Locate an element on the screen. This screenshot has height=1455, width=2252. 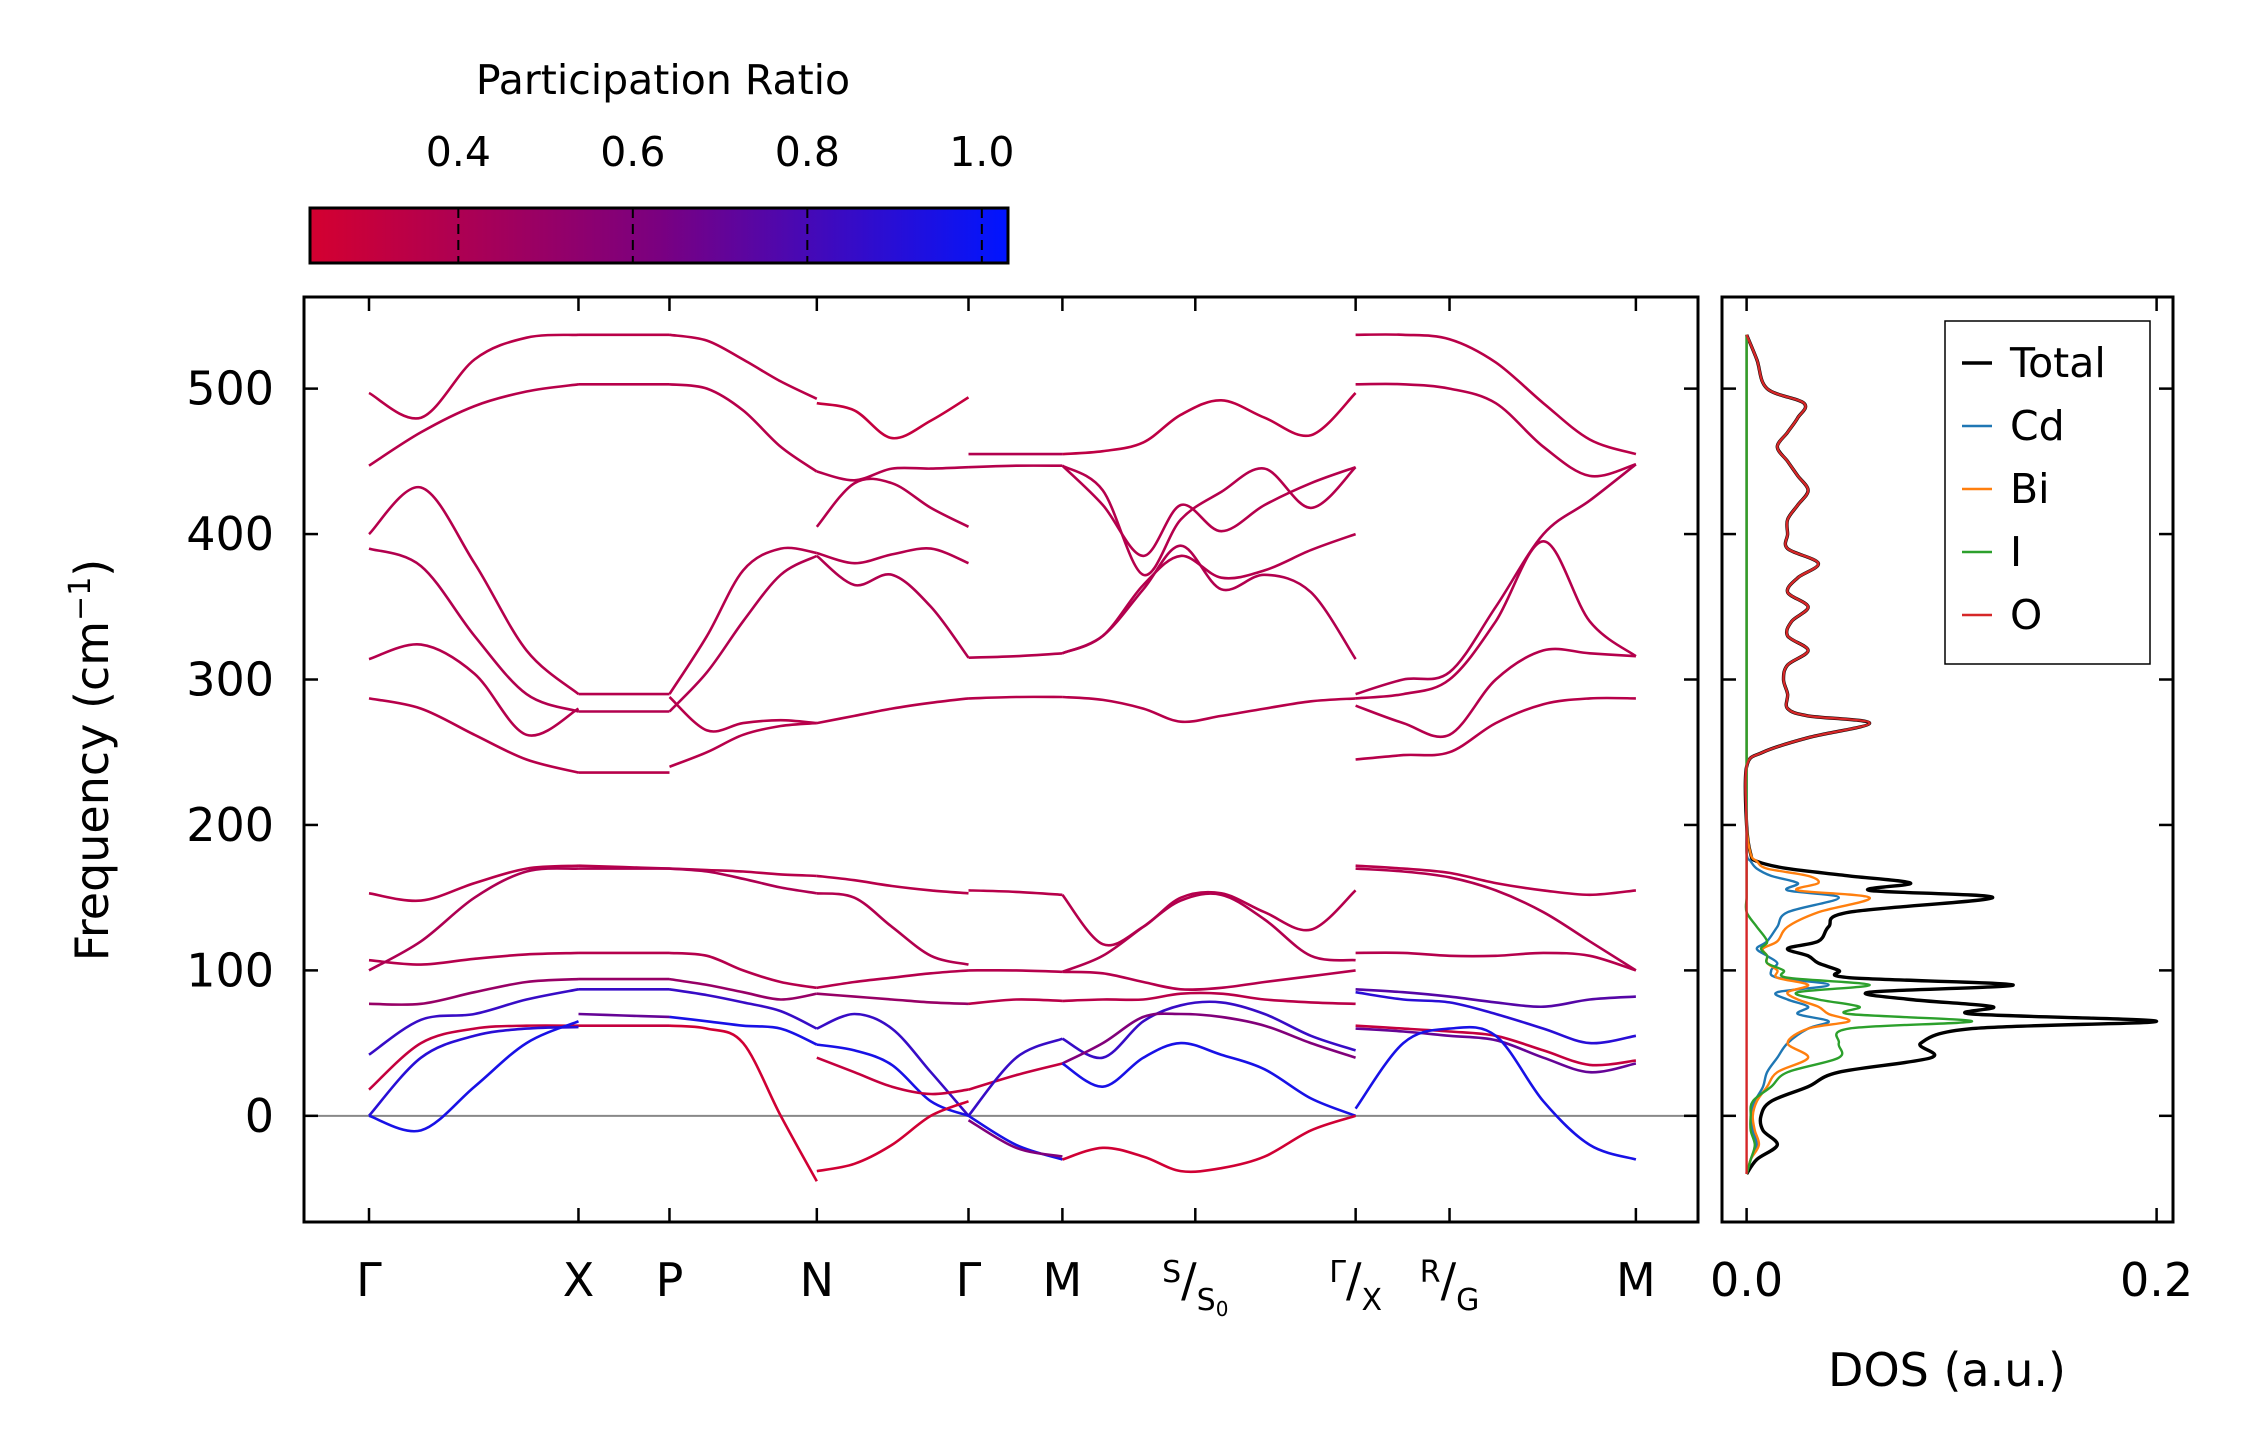
band-ytick-label-0: 0 is located at coordinates (259, 1116).